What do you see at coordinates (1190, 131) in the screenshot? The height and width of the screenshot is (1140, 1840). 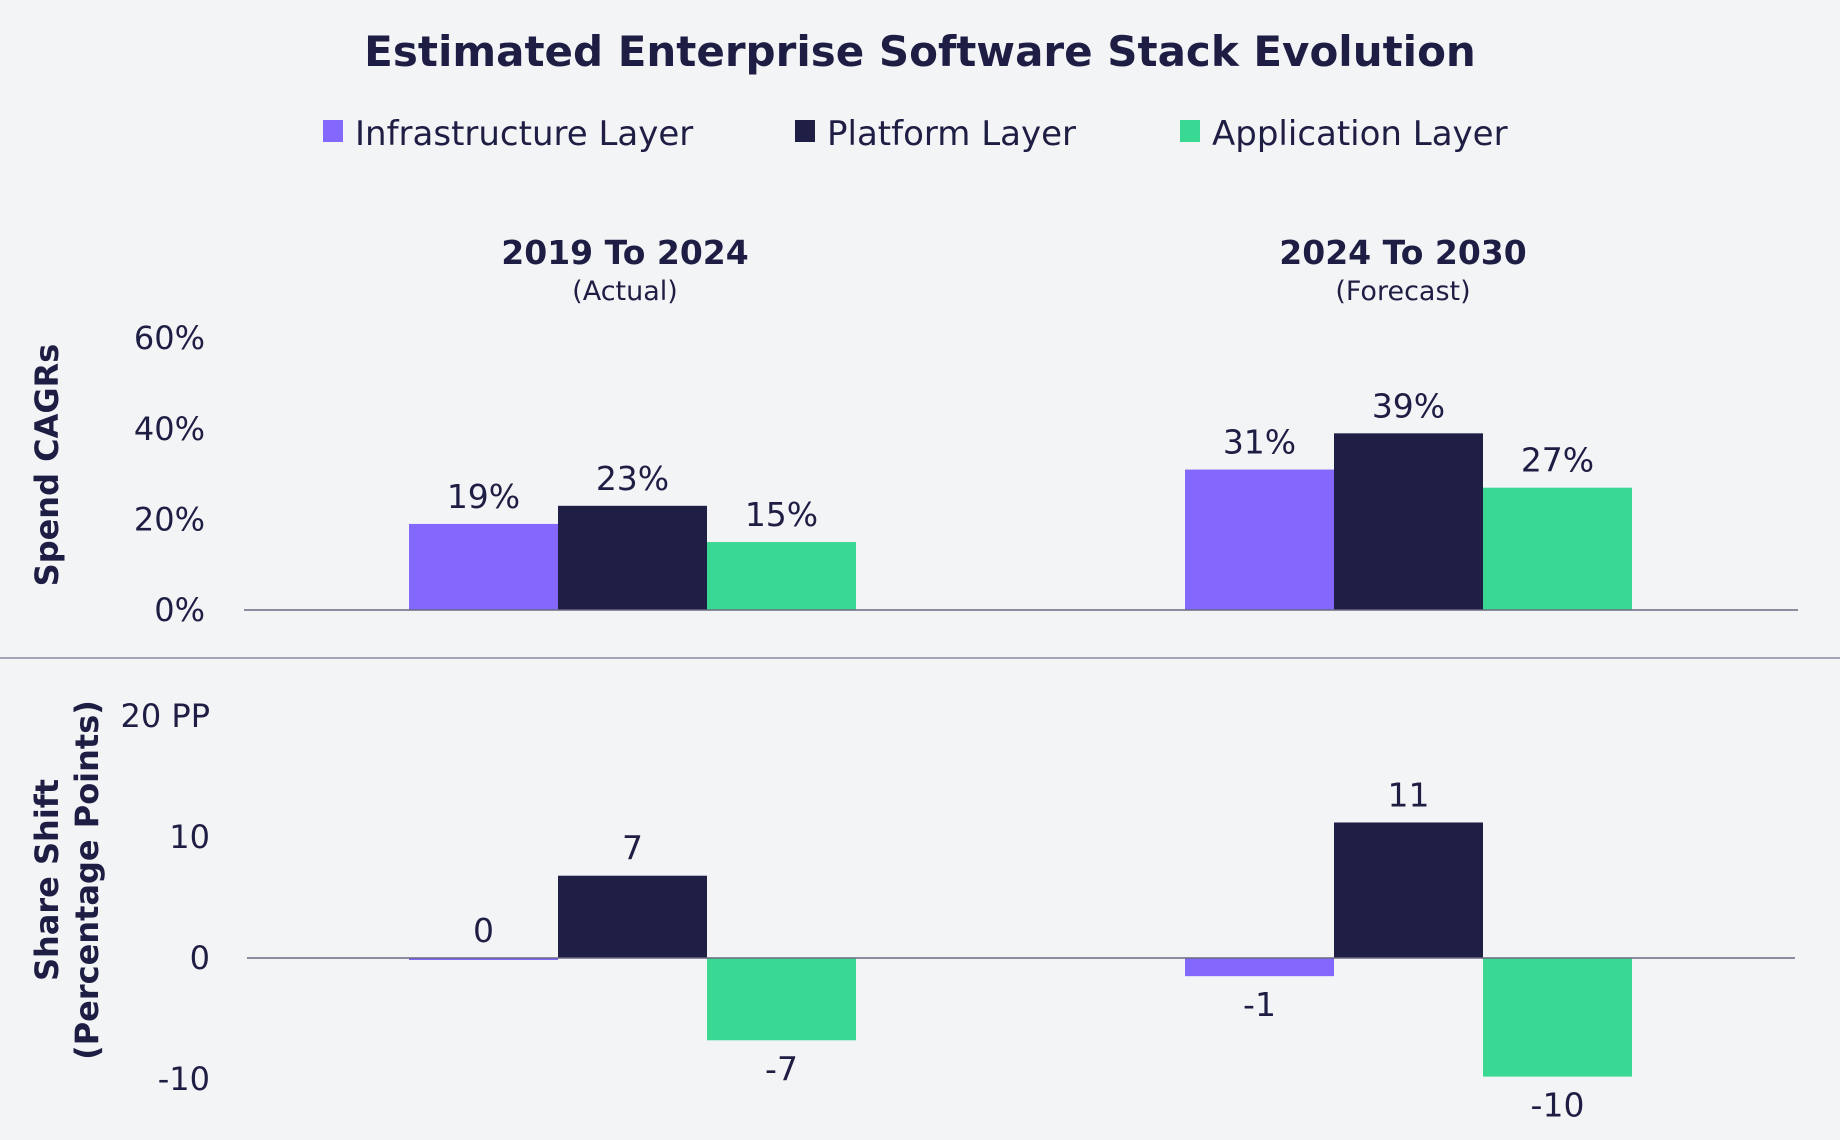 I see `legend-swatch-application` at bounding box center [1190, 131].